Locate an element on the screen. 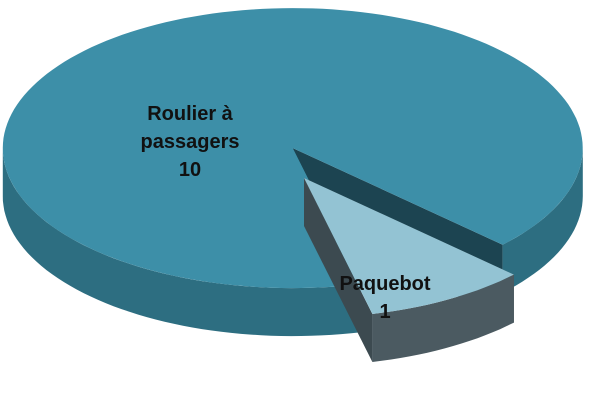 The width and height of the screenshot is (590, 403). slice-label: Paquebot 1 is located at coordinates (385, 298).